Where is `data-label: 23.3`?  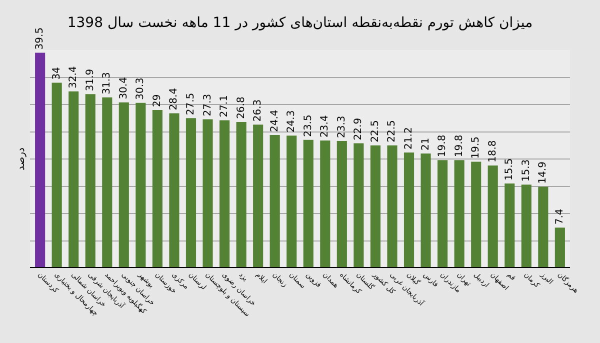
data-label: 23.3 is located at coordinates (342, 127).